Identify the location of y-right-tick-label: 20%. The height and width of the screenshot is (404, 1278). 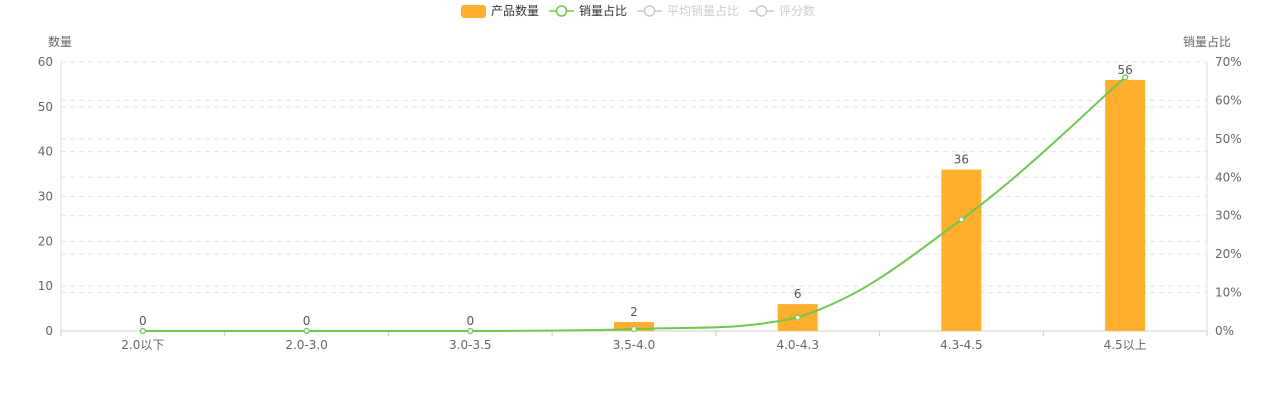
(1228, 254).